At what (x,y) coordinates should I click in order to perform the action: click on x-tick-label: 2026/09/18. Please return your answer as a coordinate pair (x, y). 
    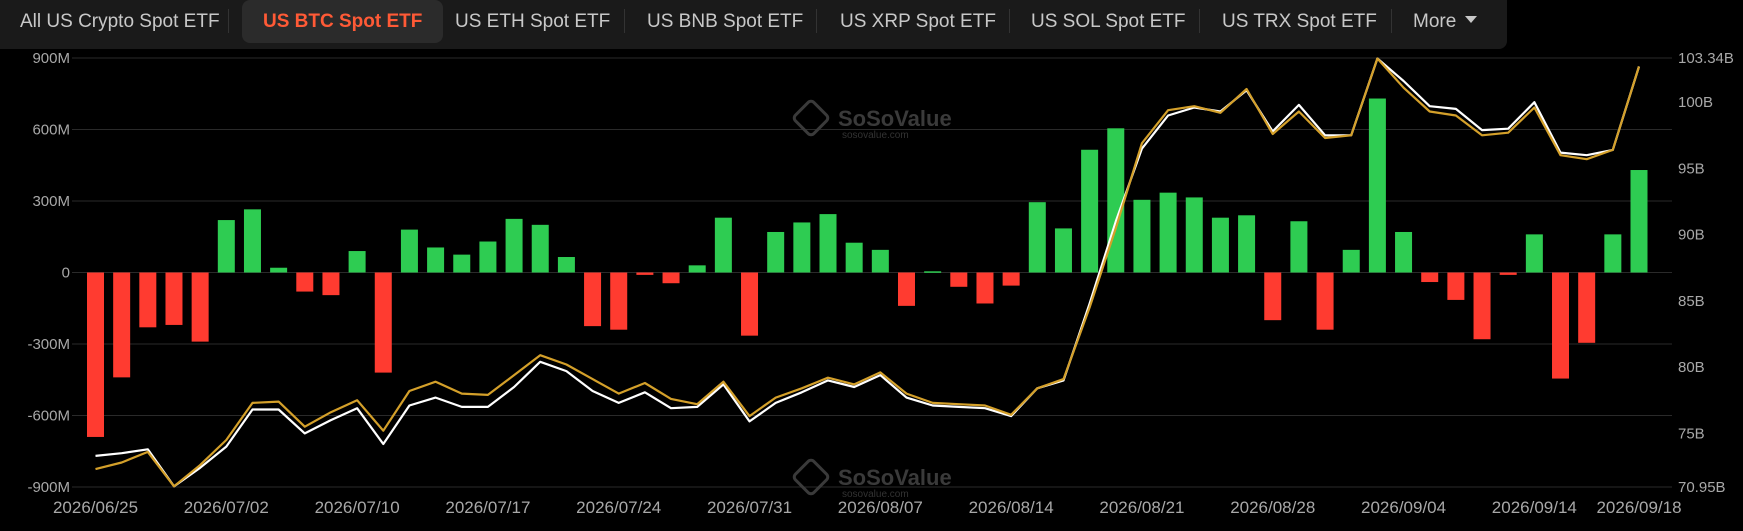
    Looking at the image, I should click on (1638, 507).